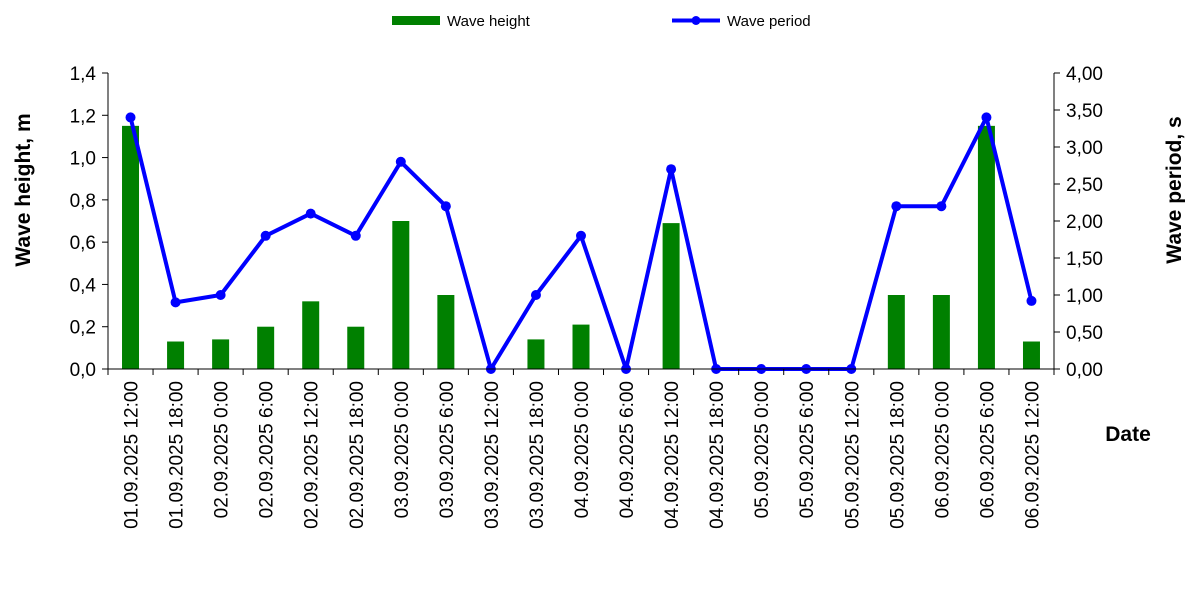 The width and height of the screenshot is (1185, 594). What do you see at coordinates (672, 455) in the screenshot?
I see `x-tick-label: 04.09.2025 12:00` at bounding box center [672, 455].